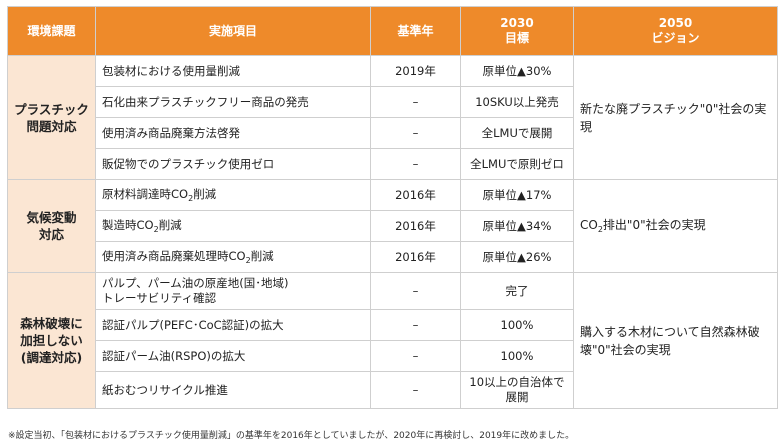 The width and height of the screenshot is (783, 444). What do you see at coordinates (51, 226) in the screenshot?
I see `category-climate: 気候変動 対応` at bounding box center [51, 226].